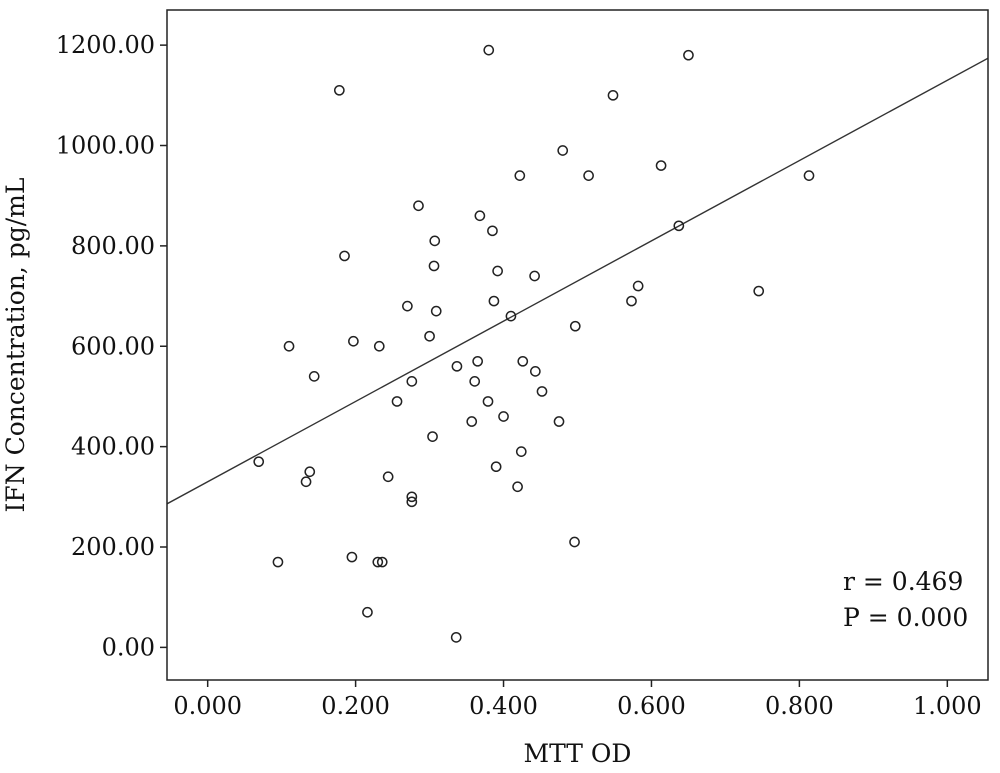 The image size is (1000, 773). Describe the element at coordinates (113, 547) in the screenshot. I see `y-tick-label: 200.00` at that location.